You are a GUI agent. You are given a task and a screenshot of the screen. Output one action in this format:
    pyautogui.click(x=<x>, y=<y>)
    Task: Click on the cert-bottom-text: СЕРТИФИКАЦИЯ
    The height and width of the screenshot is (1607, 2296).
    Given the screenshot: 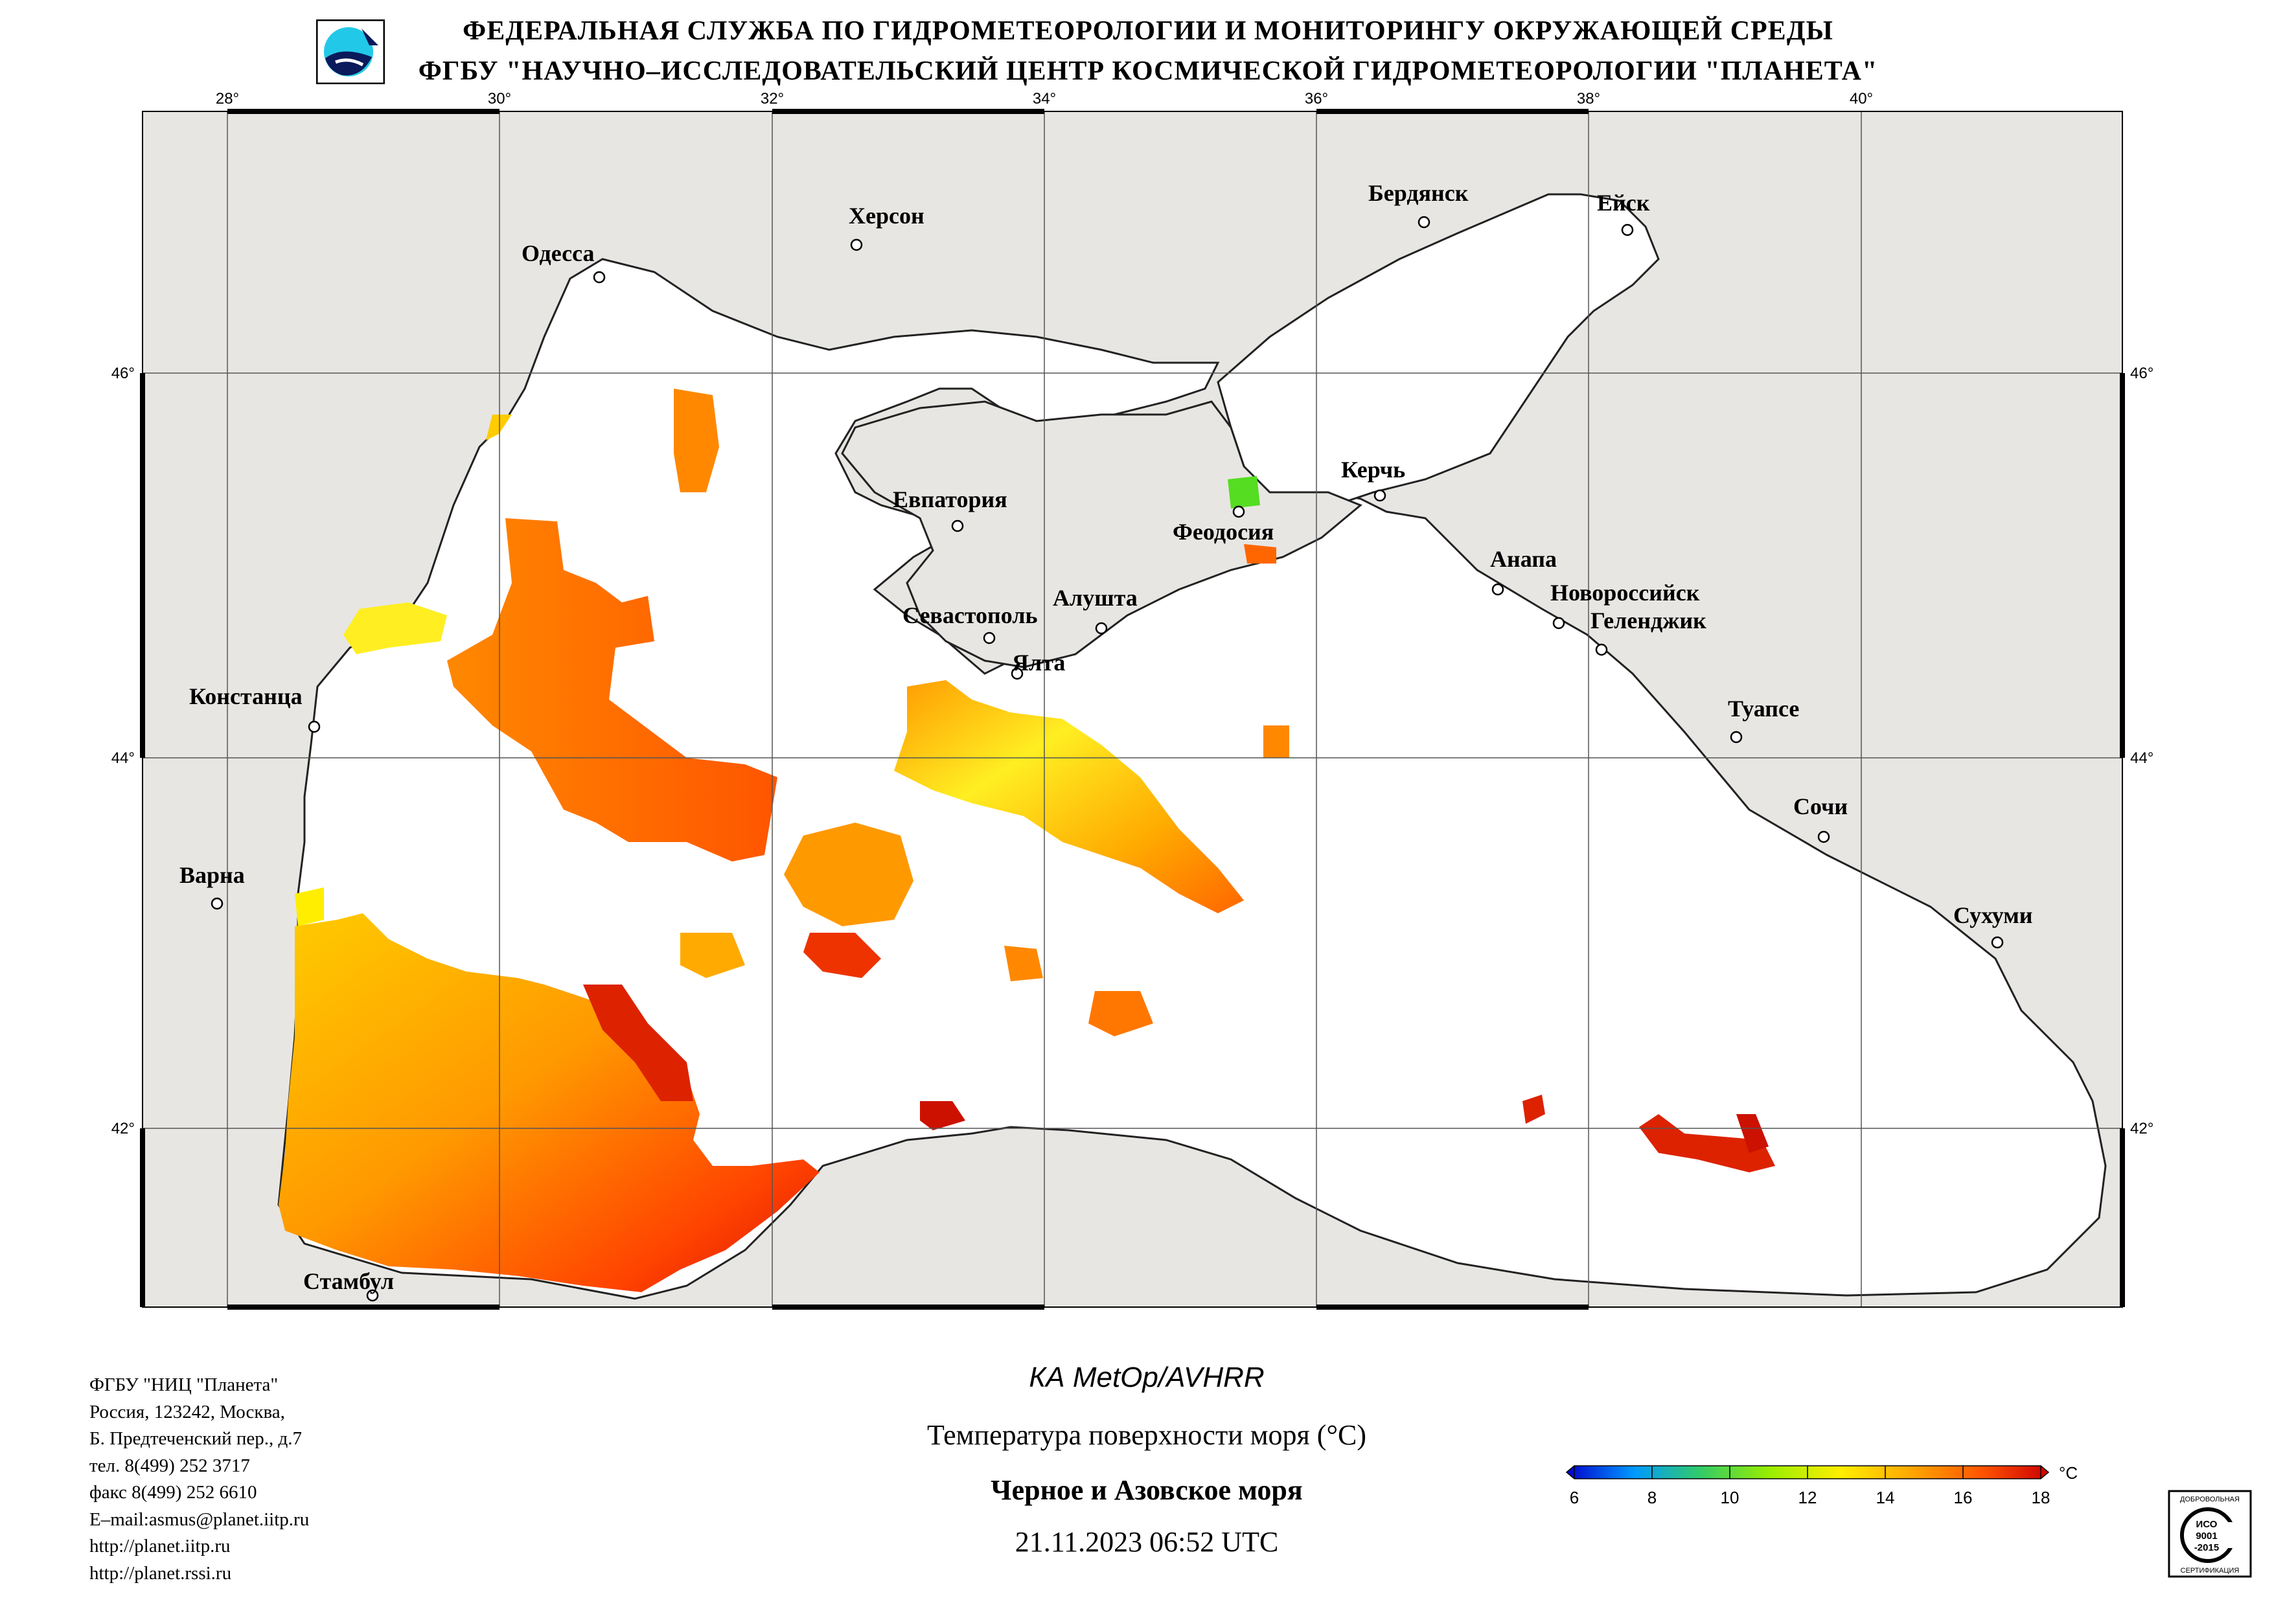 What is the action you would take?
    pyautogui.click(x=2210, y=1571)
    